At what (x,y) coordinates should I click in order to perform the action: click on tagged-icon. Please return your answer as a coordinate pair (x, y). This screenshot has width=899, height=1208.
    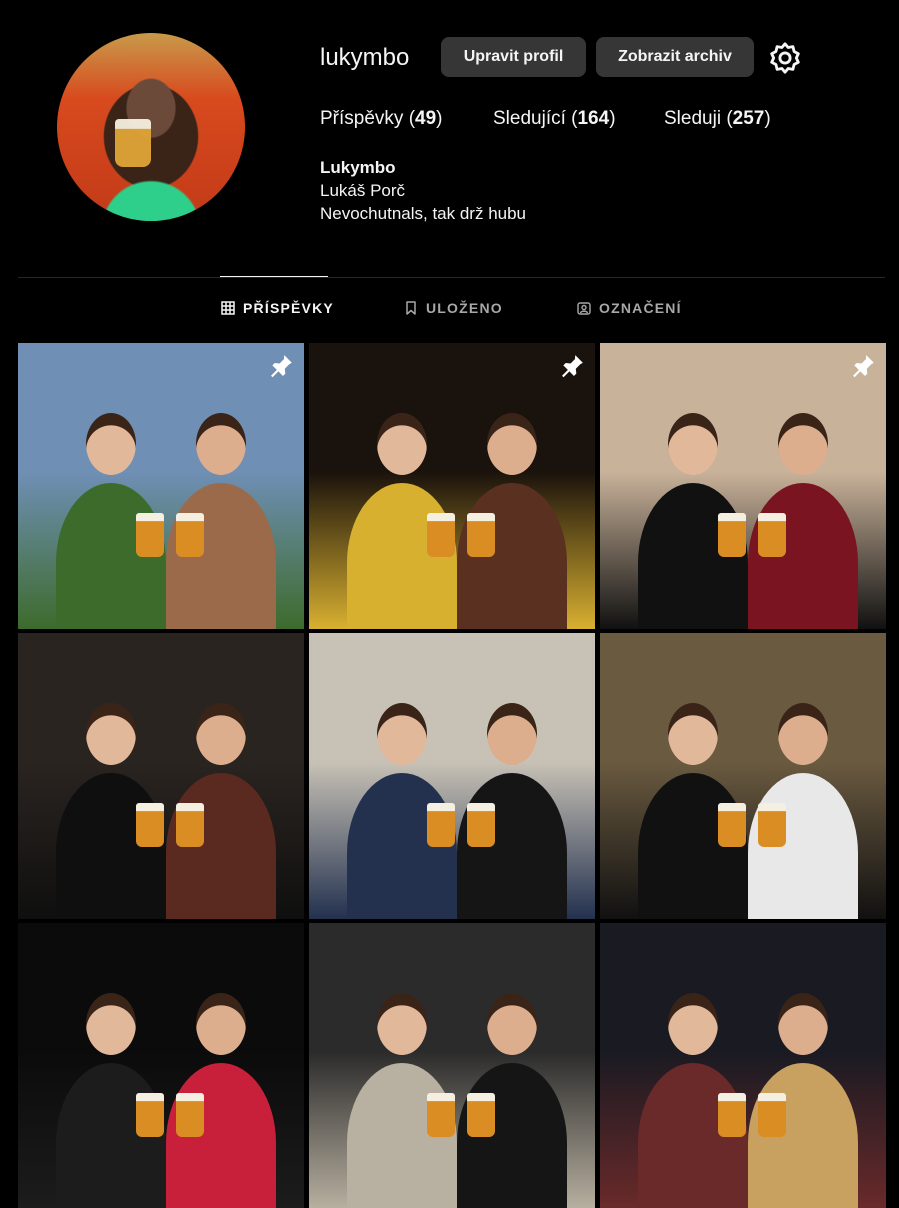
    Looking at the image, I should click on (584, 308).